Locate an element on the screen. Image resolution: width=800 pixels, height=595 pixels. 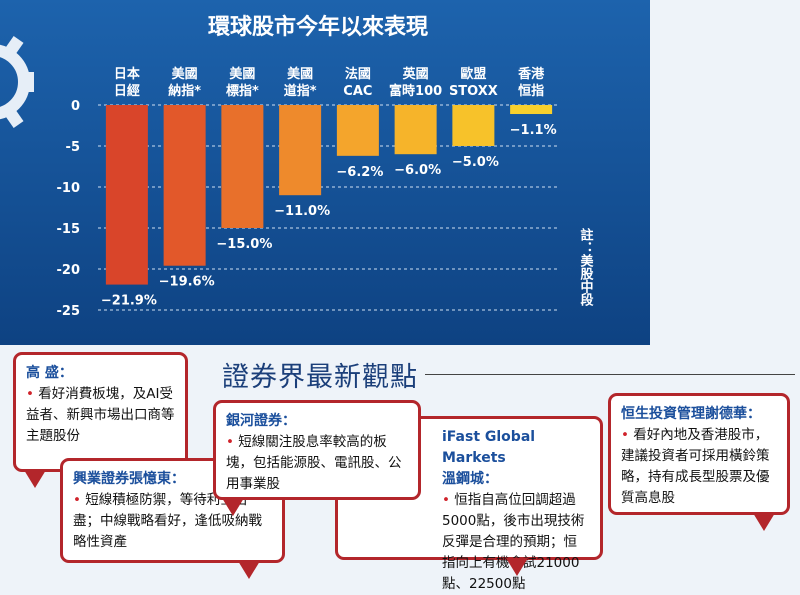
opinion-name: 興業證券張憶東： is located at coordinates (129, 479).